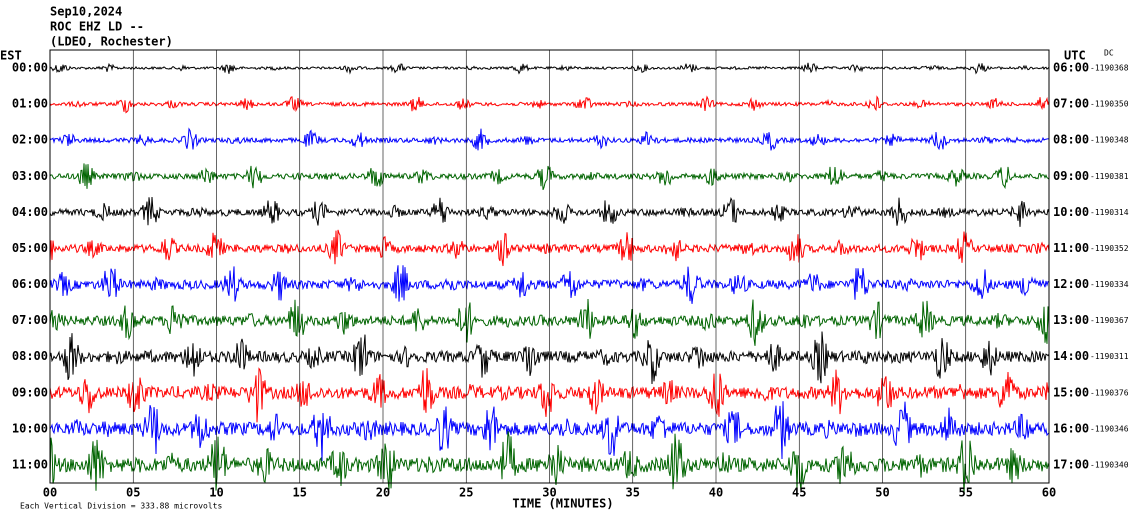  Describe the element at coordinates (1109, 68) in the screenshot. I see `dc-value: -1190368` at that location.